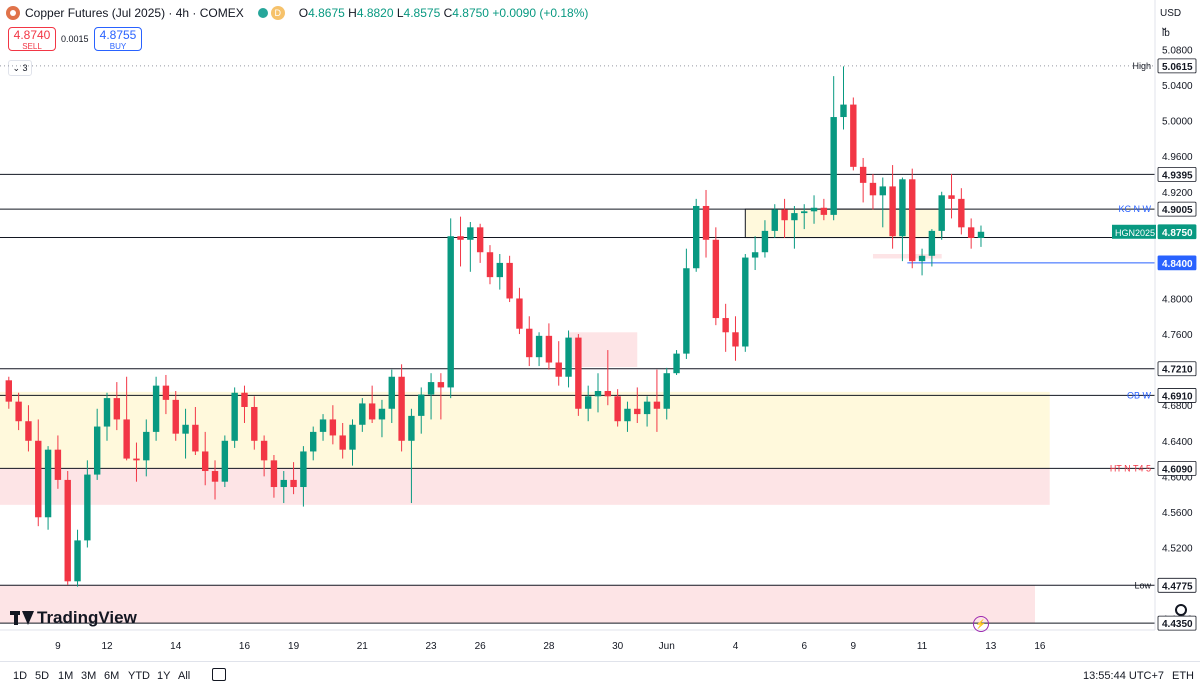 Image resolution: width=1200 pixels, height=689 pixels. Describe the element at coordinates (1124, 676) in the screenshot. I see `utc-clock: 13:55:44 UTC+7` at that location.